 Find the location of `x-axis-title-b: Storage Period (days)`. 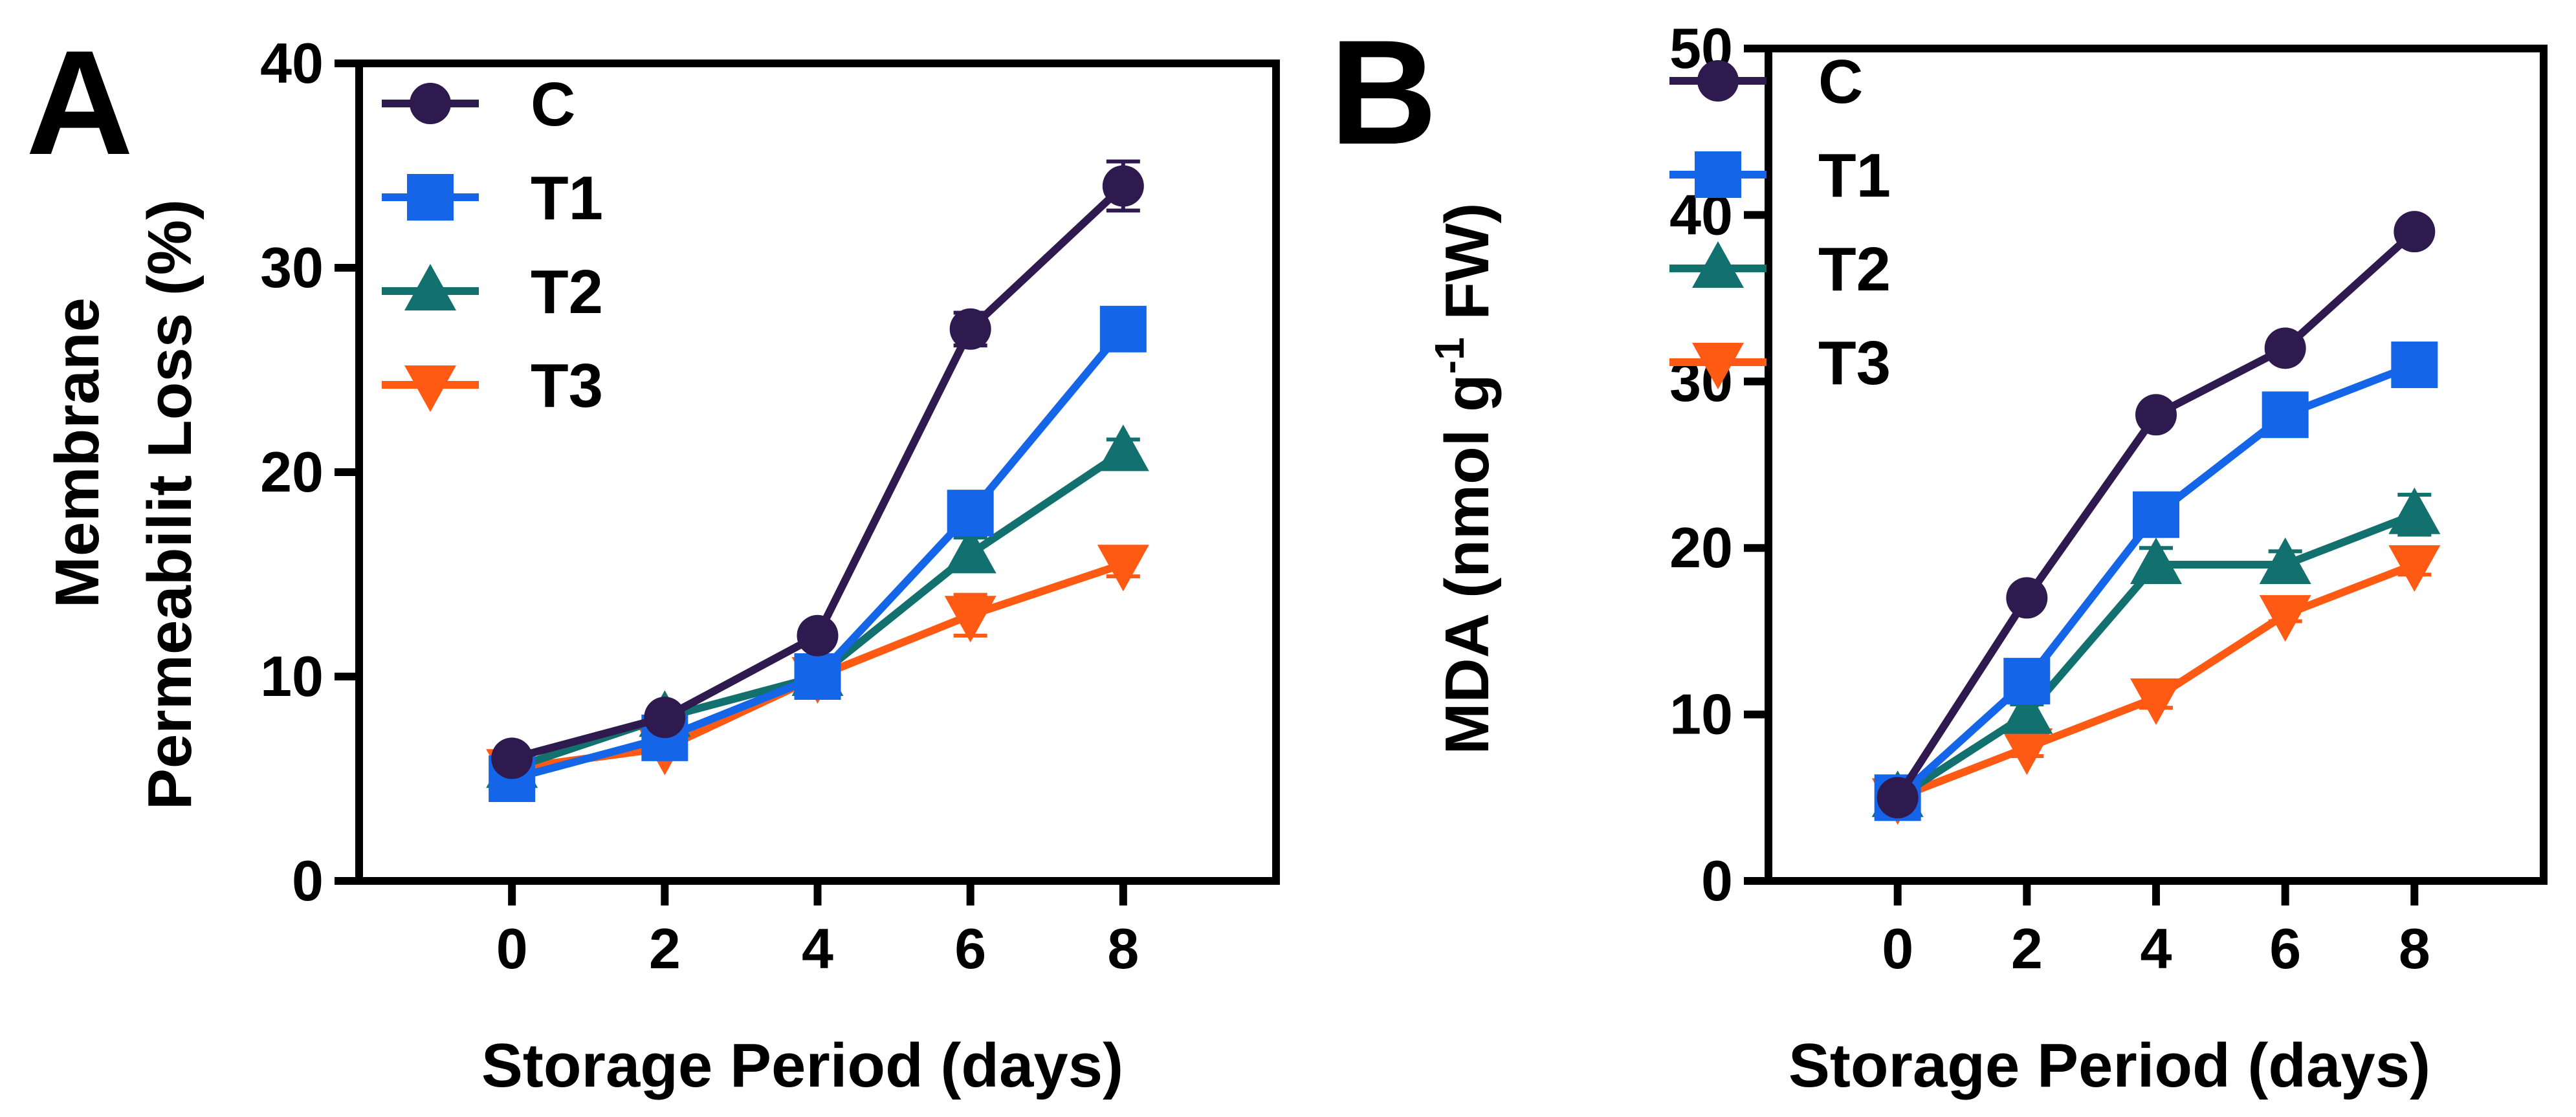

x-axis-title-b: Storage Period (days) is located at coordinates (2109, 1065).